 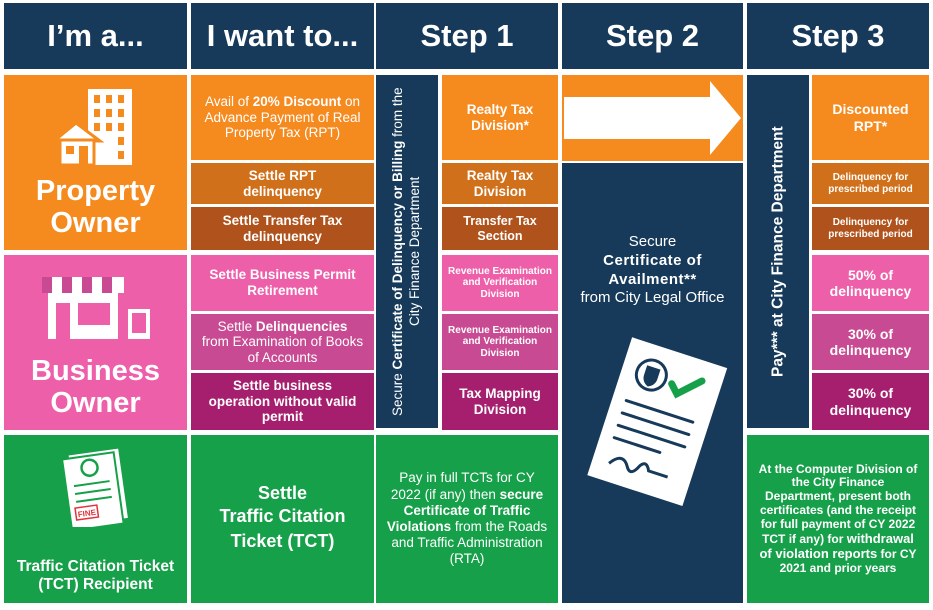 What do you see at coordinates (838, 36) in the screenshot?
I see `header-step3: Step 3` at bounding box center [838, 36].